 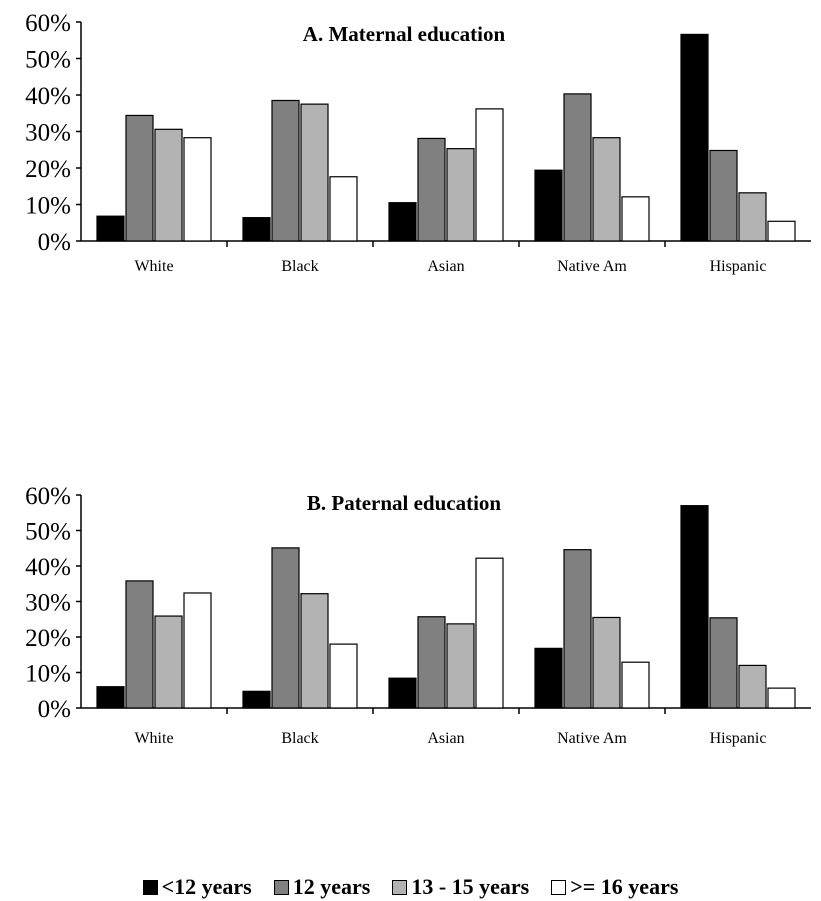 I want to click on chart-a-bar-white-lt12, so click(x=110, y=228).